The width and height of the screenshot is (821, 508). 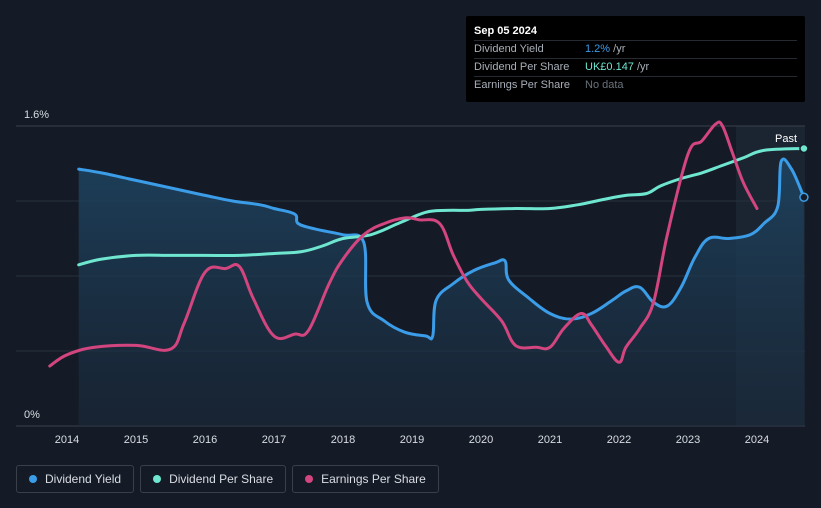 What do you see at coordinates (688, 440) in the screenshot?
I see `x-tick-label: 2023` at bounding box center [688, 440].